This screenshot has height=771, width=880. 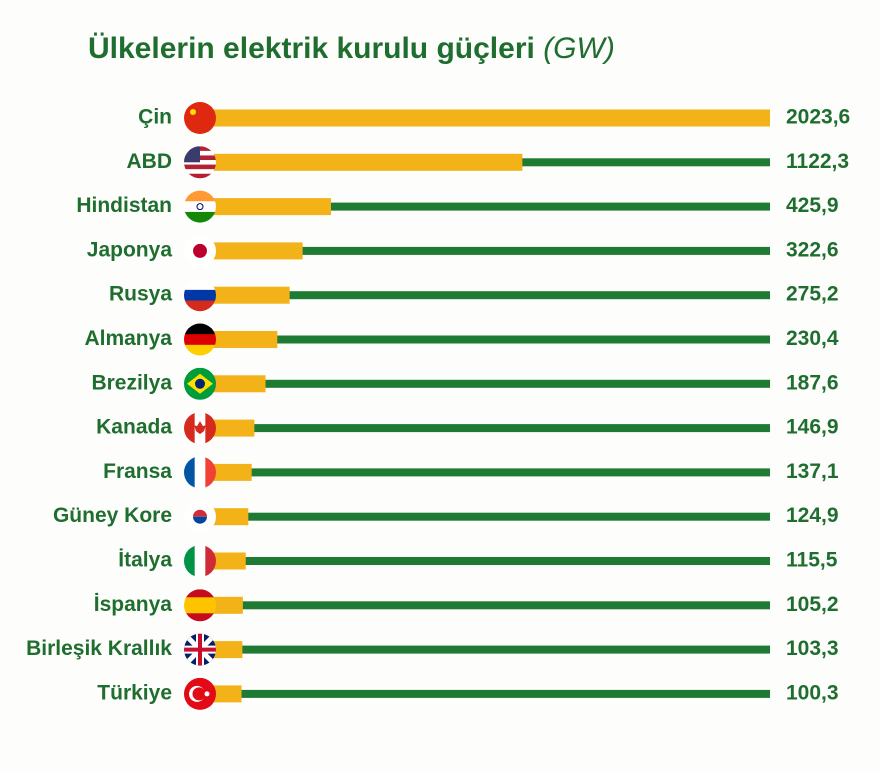 I want to click on value-label: 425,9, so click(x=812, y=205).